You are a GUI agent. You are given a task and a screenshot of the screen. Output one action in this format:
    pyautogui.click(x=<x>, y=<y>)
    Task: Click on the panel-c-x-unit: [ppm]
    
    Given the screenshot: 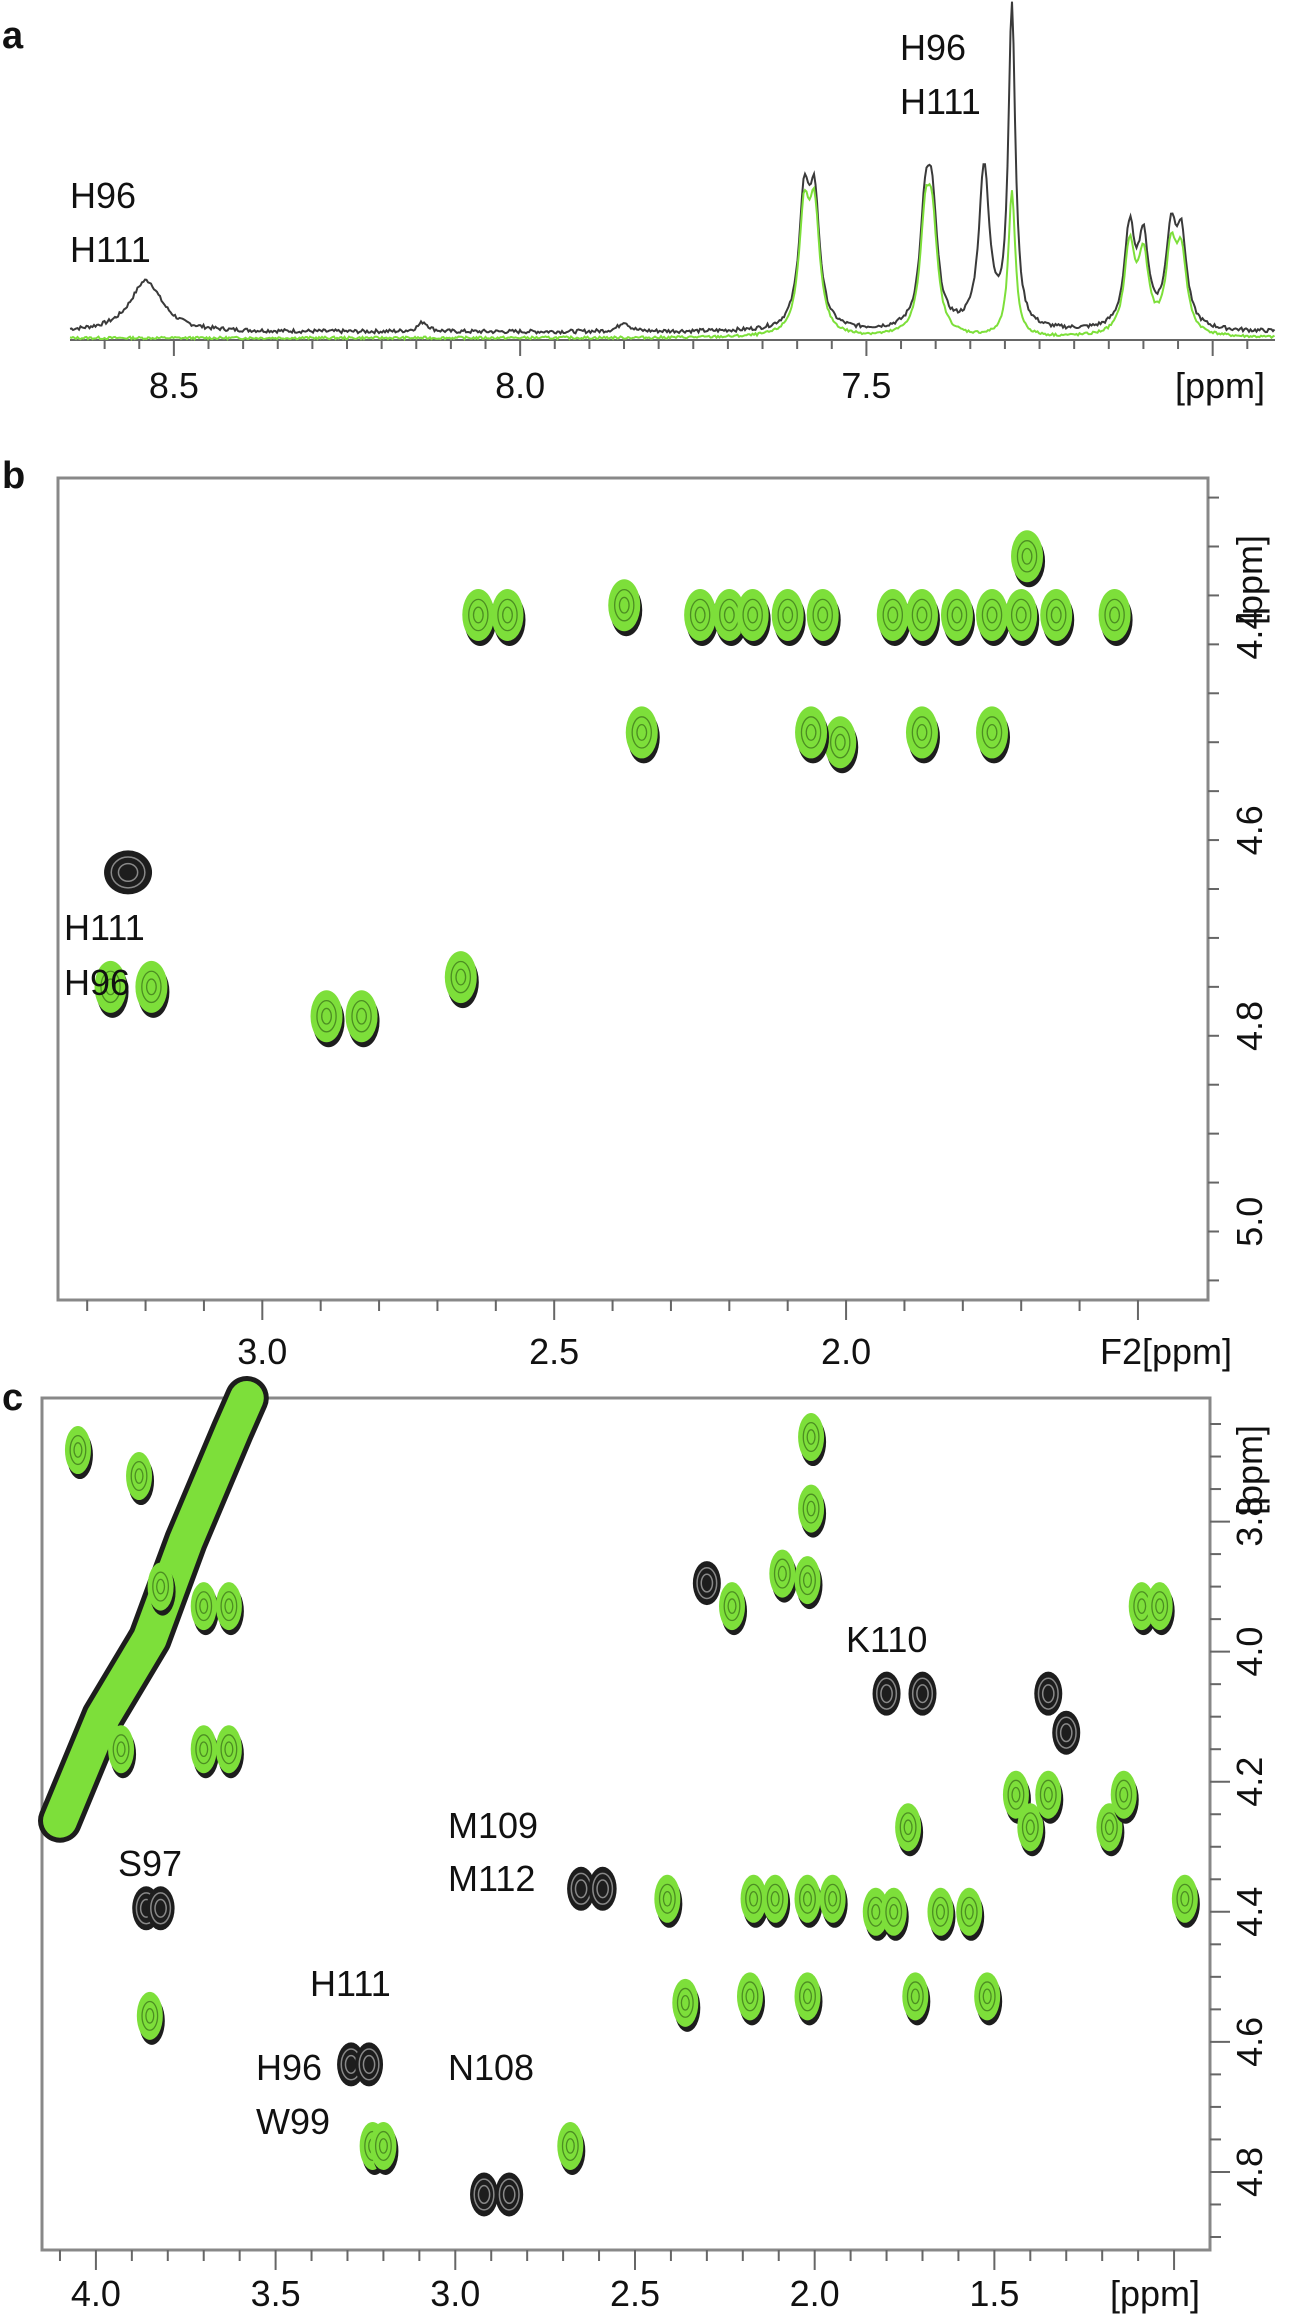 What is the action you would take?
    pyautogui.click(x=1155, y=2293)
    